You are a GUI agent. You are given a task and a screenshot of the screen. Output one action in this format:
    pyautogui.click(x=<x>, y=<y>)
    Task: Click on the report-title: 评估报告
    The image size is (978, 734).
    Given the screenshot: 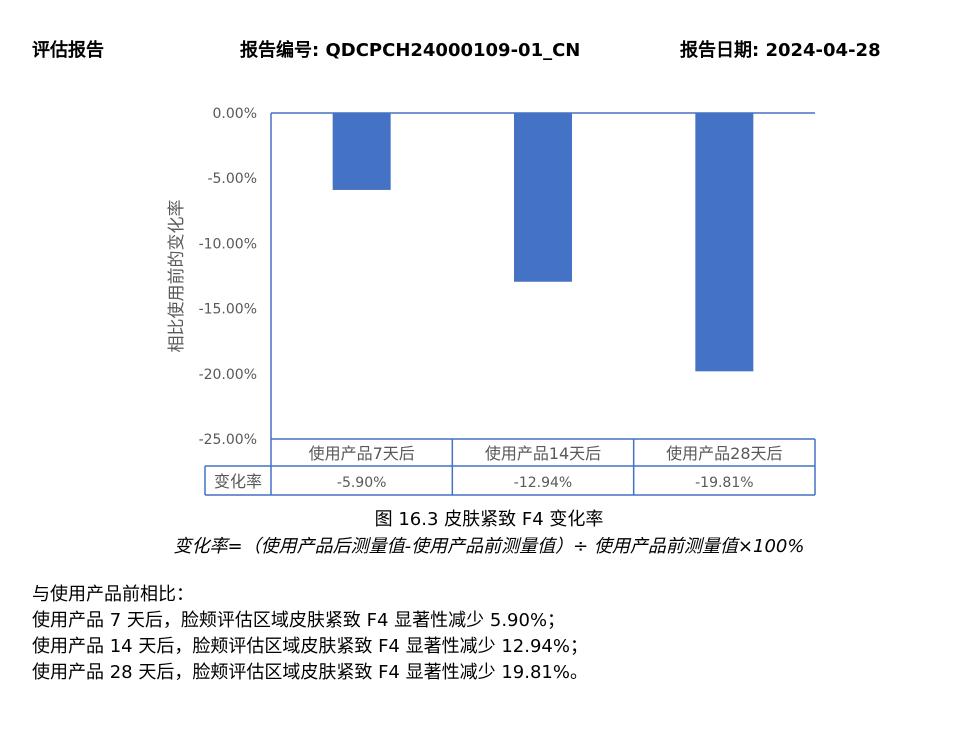 What is the action you would take?
    pyautogui.click(x=68, y=50)
    